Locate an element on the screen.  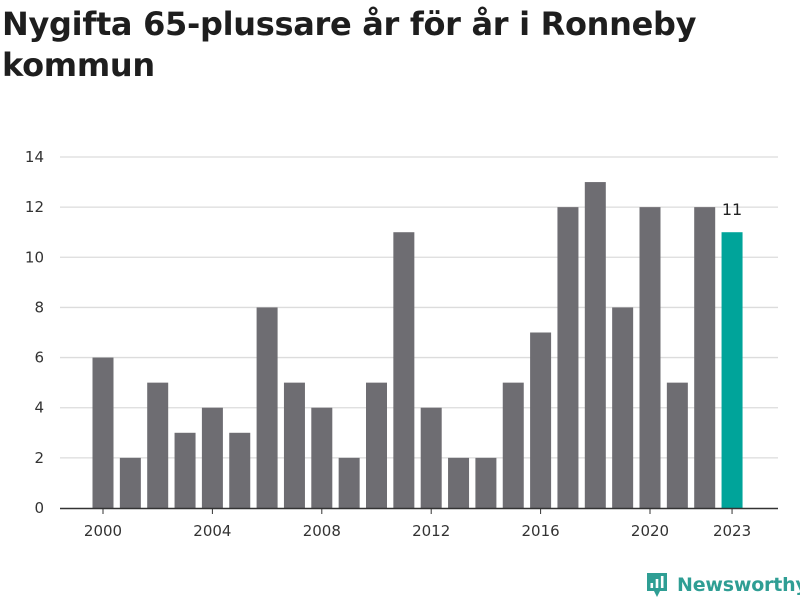
x-tick-2000: 2000 is located at coordinates (103, 531).